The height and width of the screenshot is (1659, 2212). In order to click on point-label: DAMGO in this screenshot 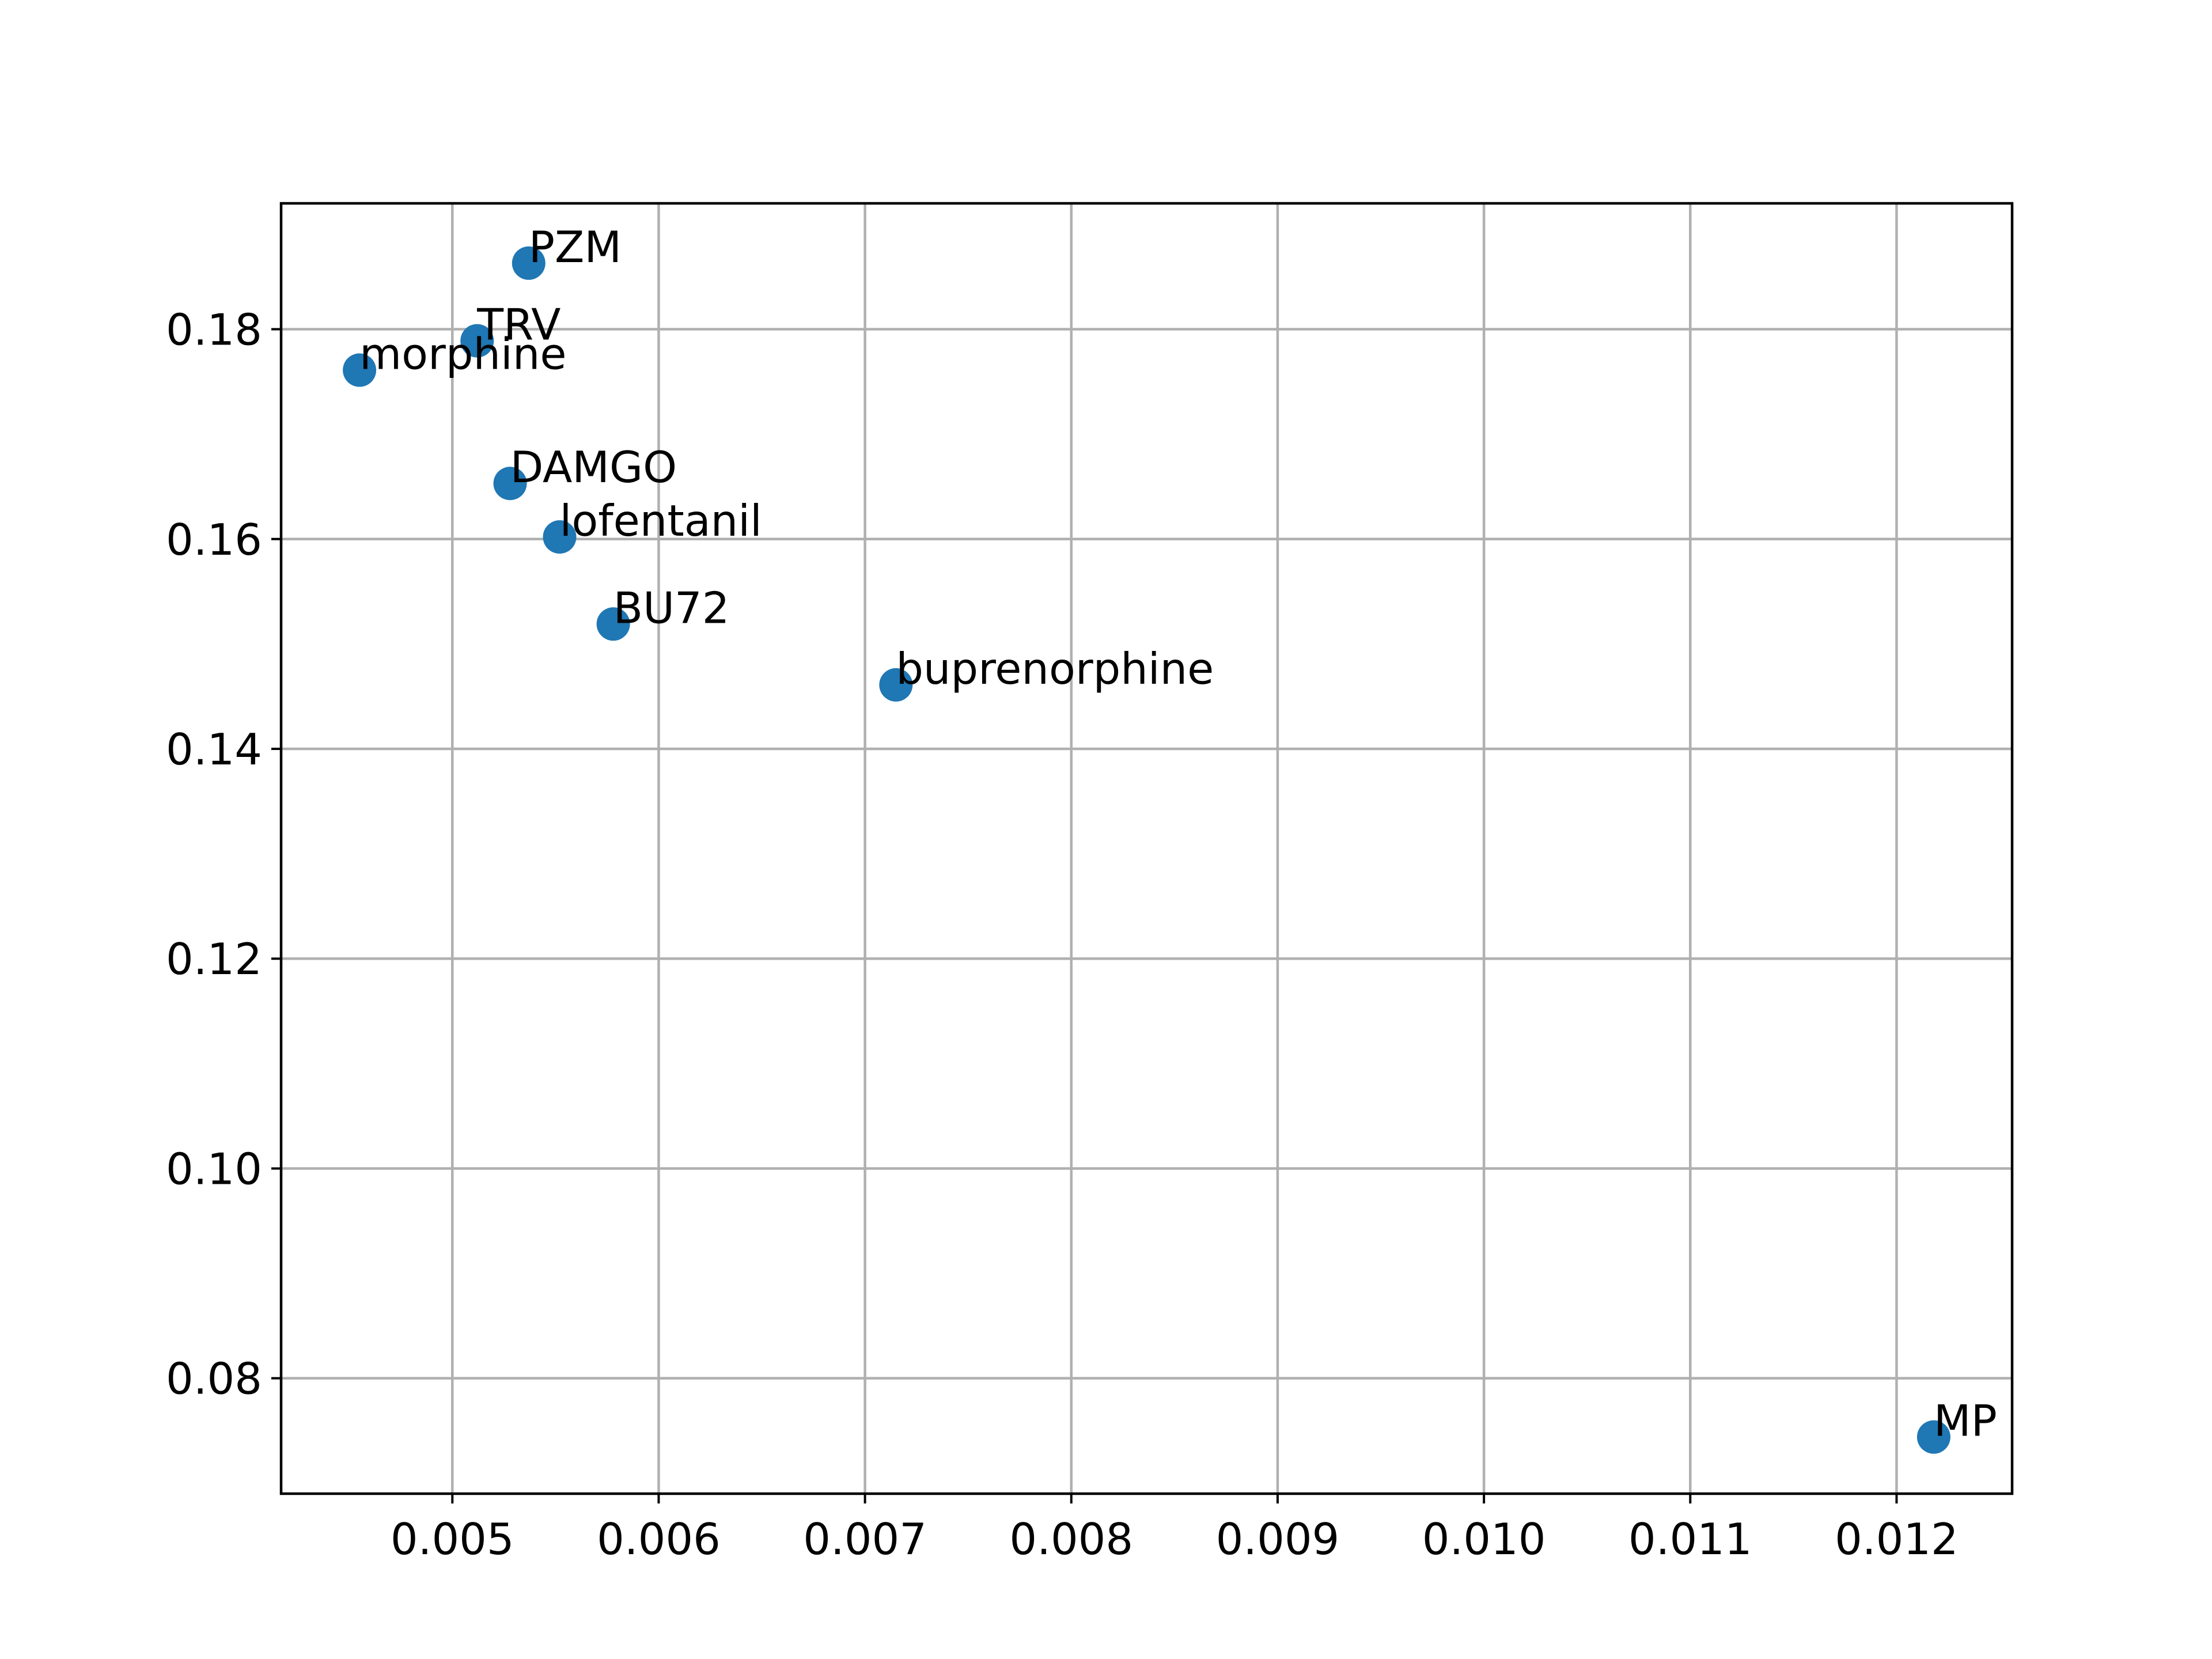, I will do `click(593, 467)`.